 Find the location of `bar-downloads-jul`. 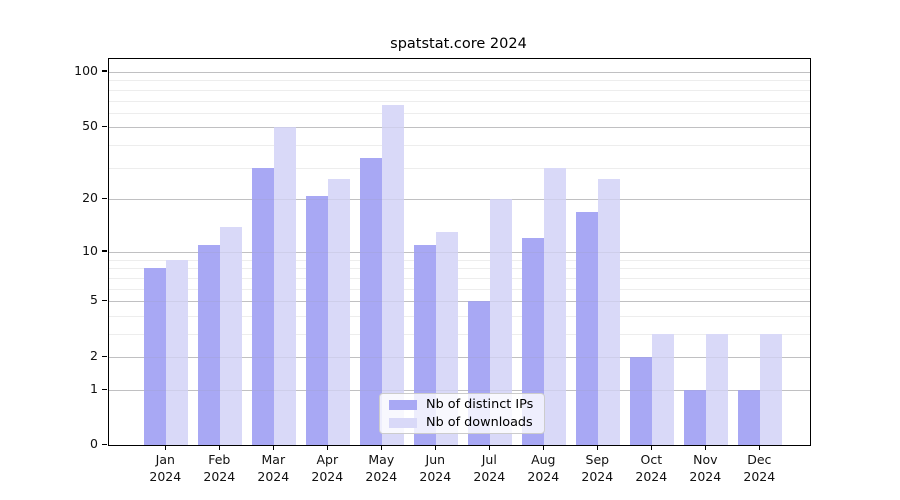

bar-downloads-jul is located at coordinates (501, 322).